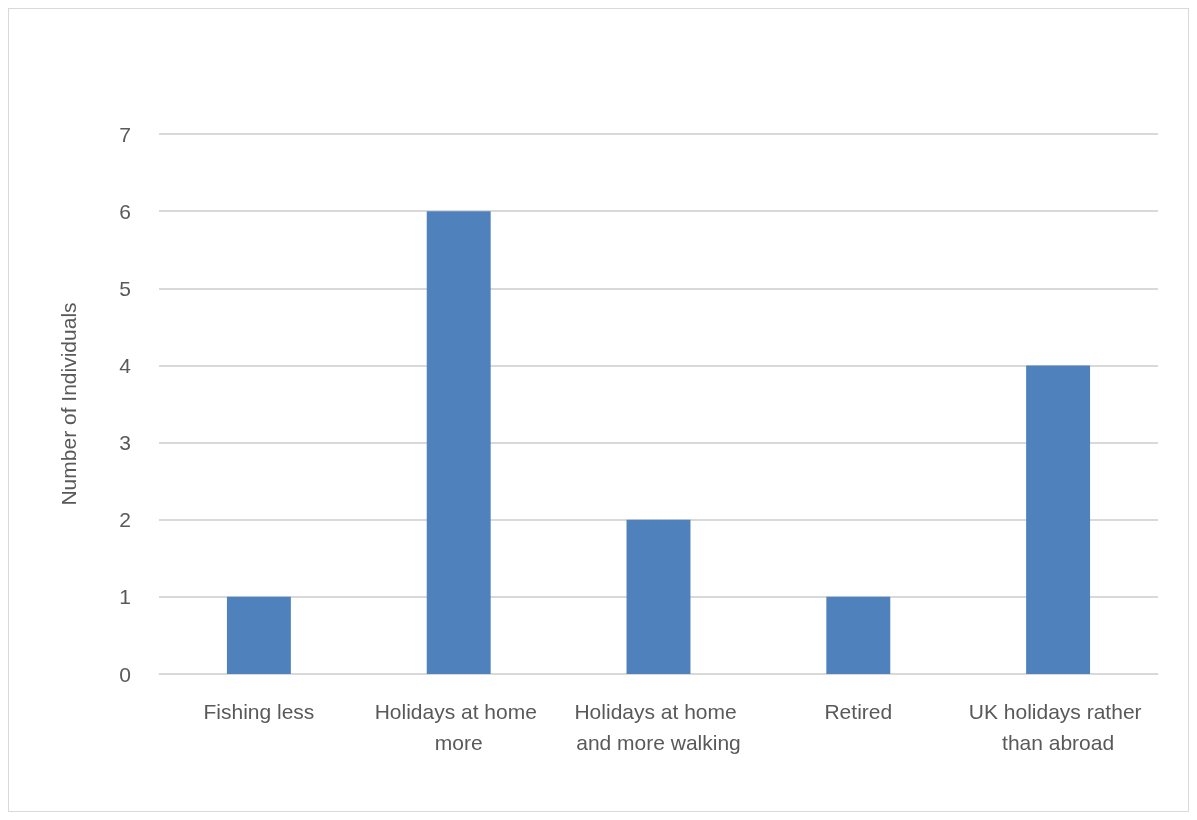 The height and width of the screenshot is (820, 1197). What do you see at coordinates (125, 443) in the screenshot?
I see `y-tick-label: 3` at bounding box center [125, 443].